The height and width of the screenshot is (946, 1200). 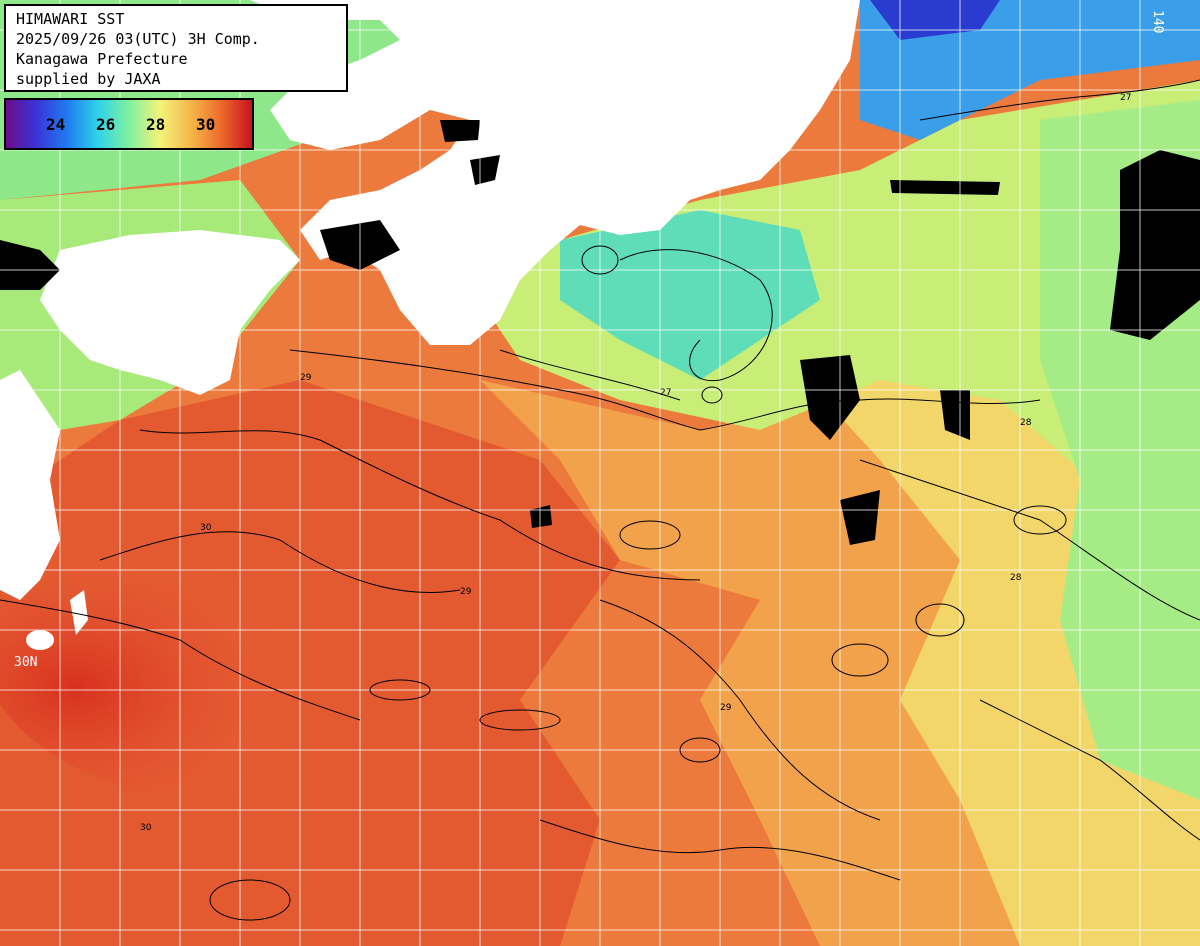 What do you see at coordinates (170, 312) in the screenshot?
I see `land-shikoku` at bounding box center [170, 312].